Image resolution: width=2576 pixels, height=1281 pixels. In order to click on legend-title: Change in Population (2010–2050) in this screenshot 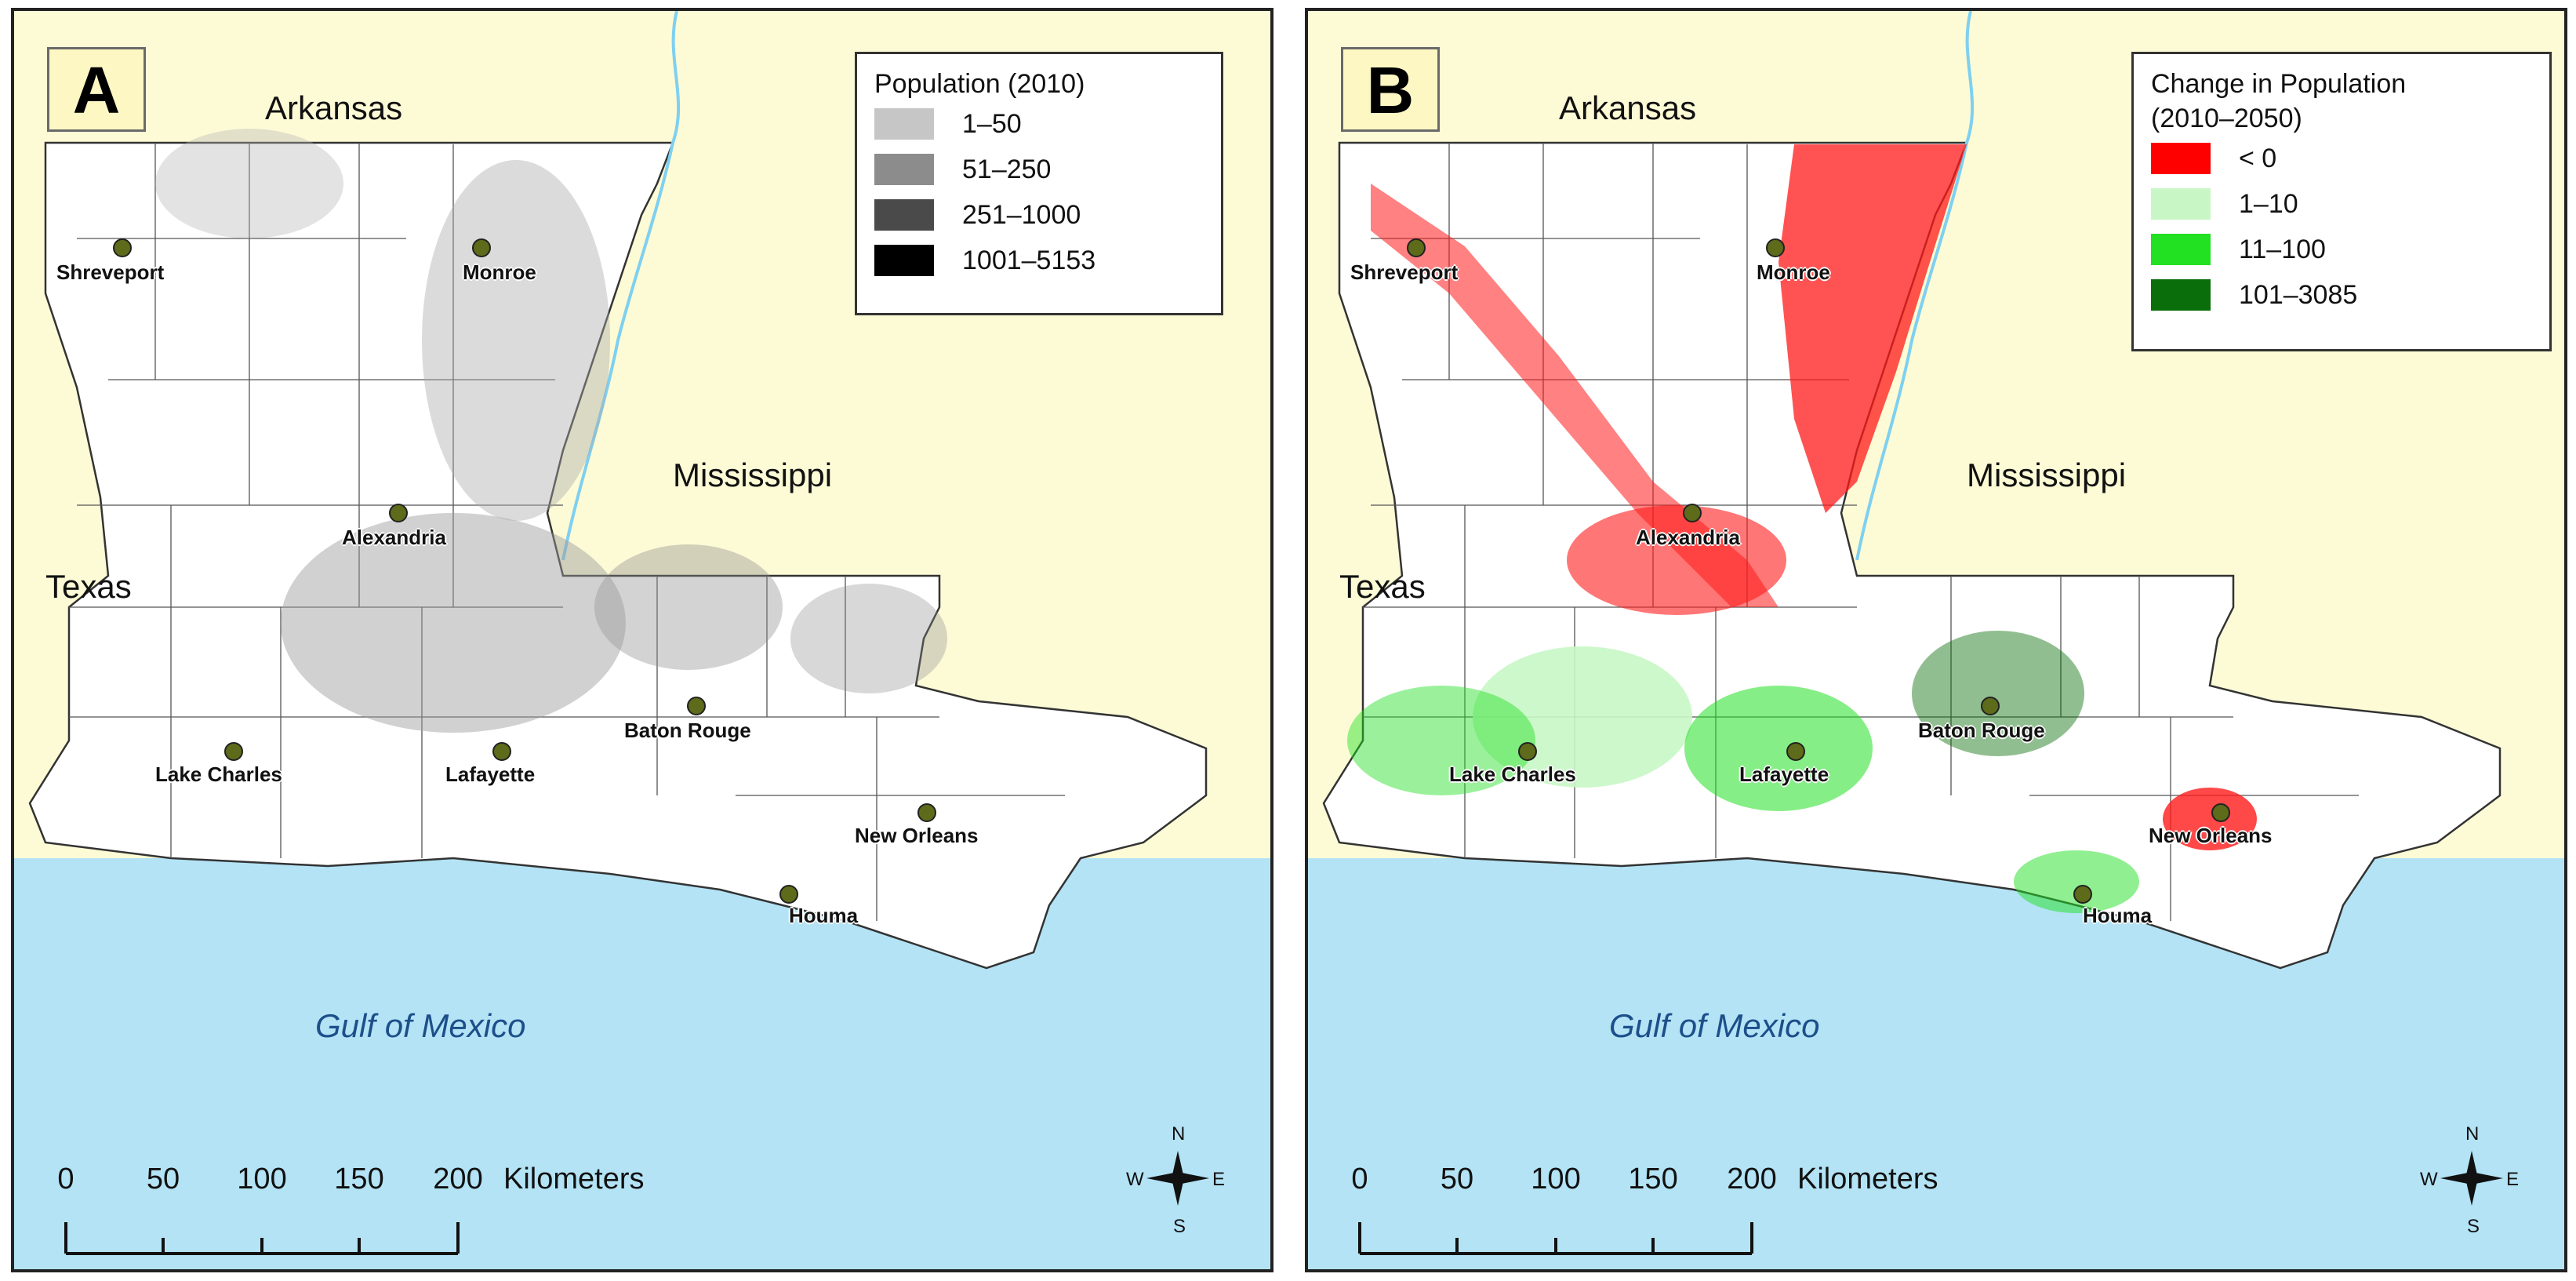, I will do `click(2279, 101)`.